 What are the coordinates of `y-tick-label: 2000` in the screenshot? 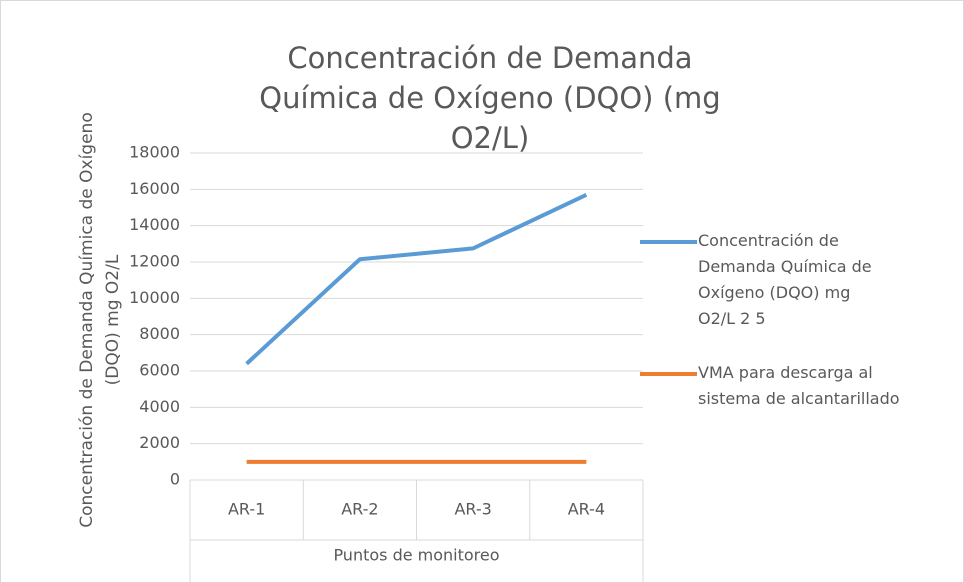 It's located at (159, 442).